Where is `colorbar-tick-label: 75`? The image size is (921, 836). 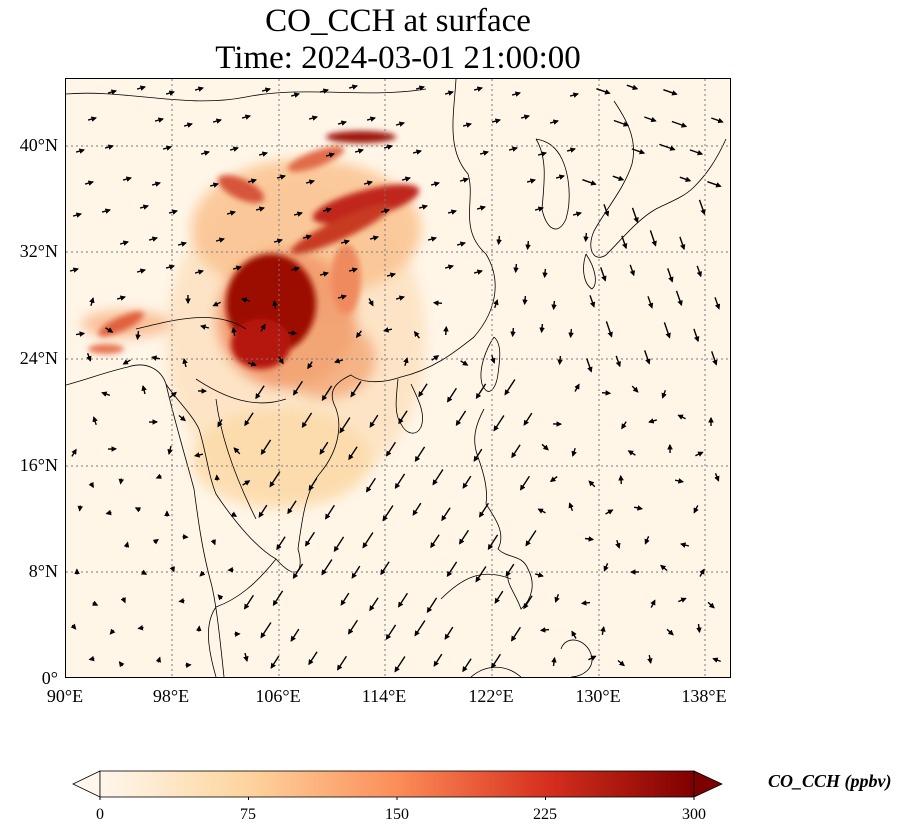
colorbar-tick-label: 75 is located at coordinates (248, 814).